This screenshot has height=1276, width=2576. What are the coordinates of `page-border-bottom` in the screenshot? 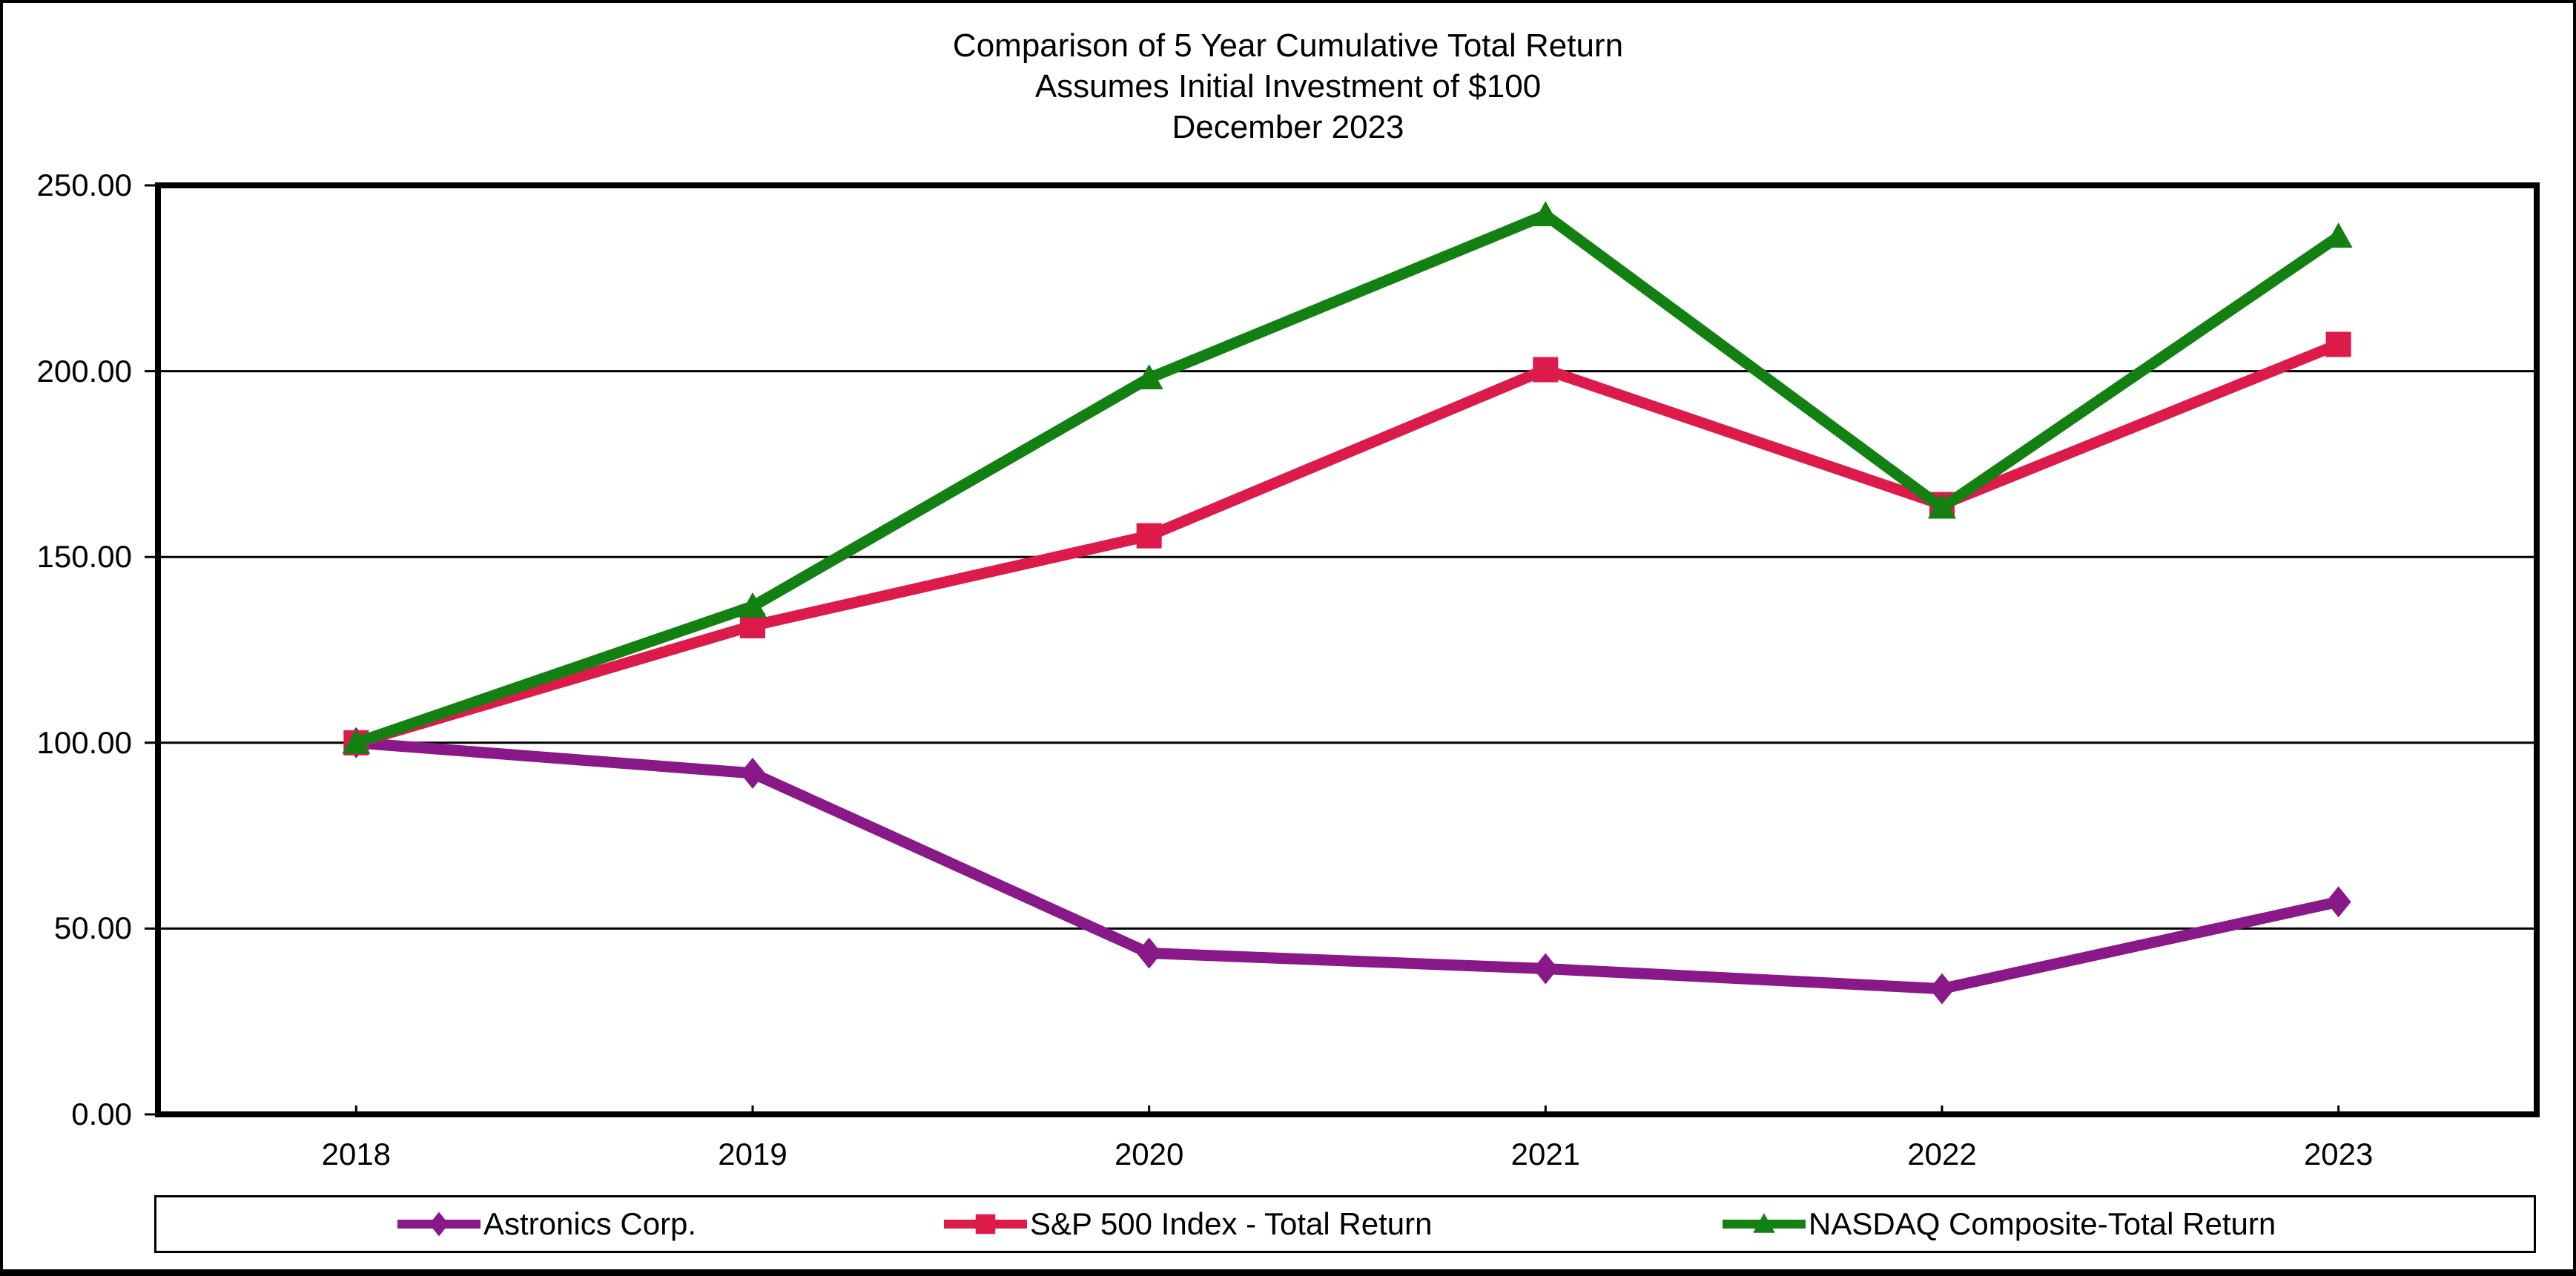 It's located at (1288, 1272).